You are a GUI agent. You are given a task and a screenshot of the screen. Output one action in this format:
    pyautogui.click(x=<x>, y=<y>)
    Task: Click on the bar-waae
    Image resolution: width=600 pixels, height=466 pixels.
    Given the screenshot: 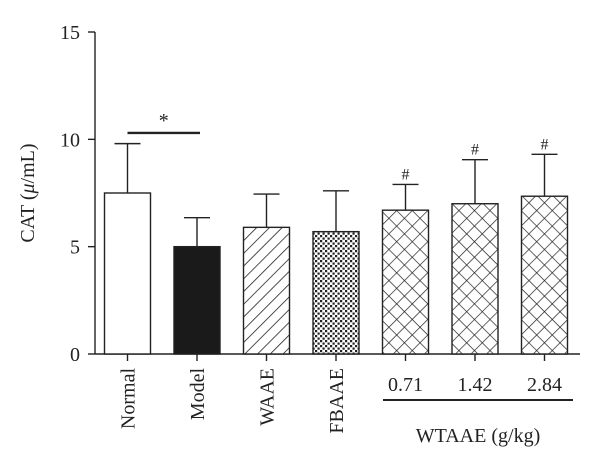 What is the action you would take?
    pyautogui.click(x=266, y=290)
    